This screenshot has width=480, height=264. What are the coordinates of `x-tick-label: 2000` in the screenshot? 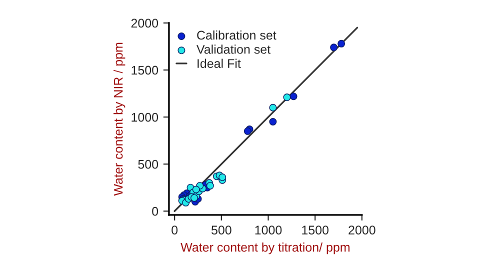 It's located at (362, 230).